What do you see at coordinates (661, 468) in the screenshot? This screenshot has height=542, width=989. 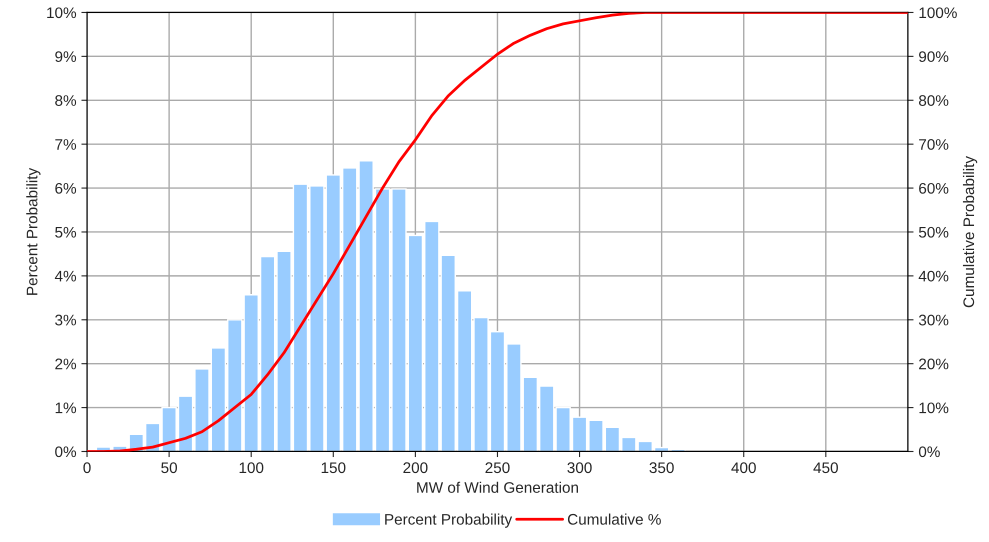 I see `x-tick-label: 350` at bounding box center [661, 468].